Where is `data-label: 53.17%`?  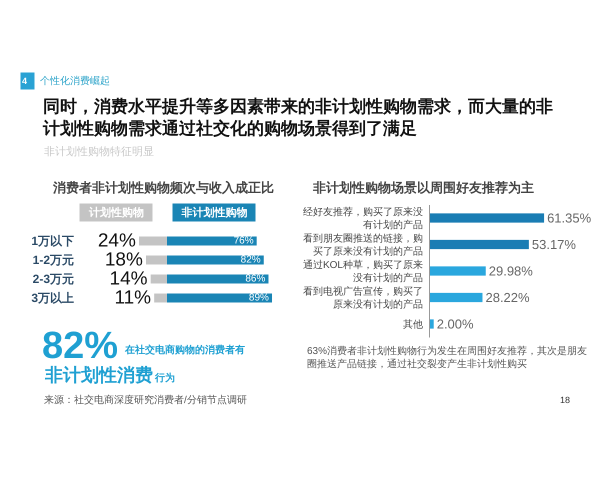
data-label: 53.17% is located at coordinates (554, 244).